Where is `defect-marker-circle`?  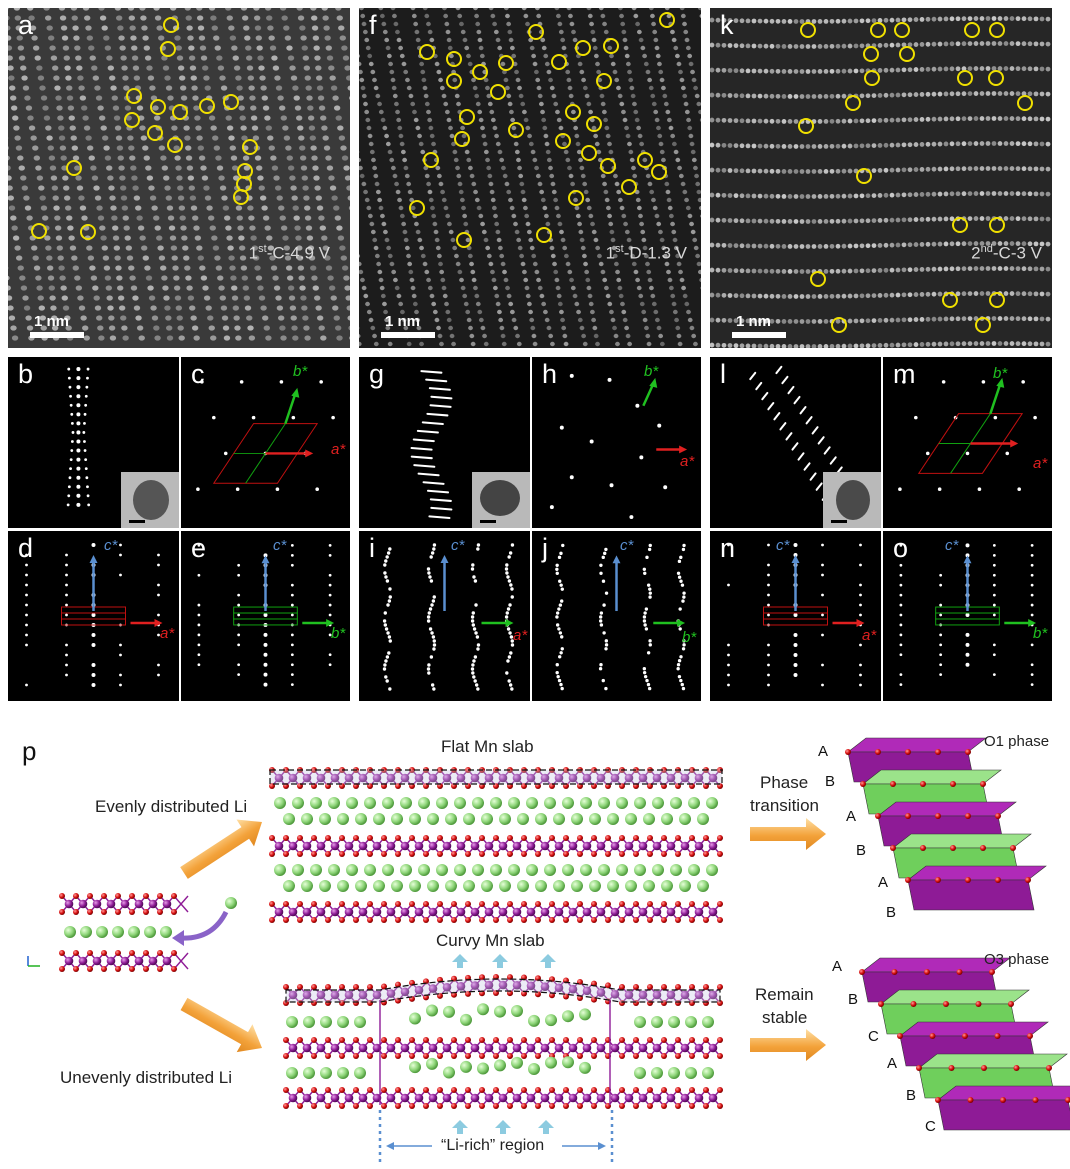
defect-marker-circle is located at coordinates (462, 139).